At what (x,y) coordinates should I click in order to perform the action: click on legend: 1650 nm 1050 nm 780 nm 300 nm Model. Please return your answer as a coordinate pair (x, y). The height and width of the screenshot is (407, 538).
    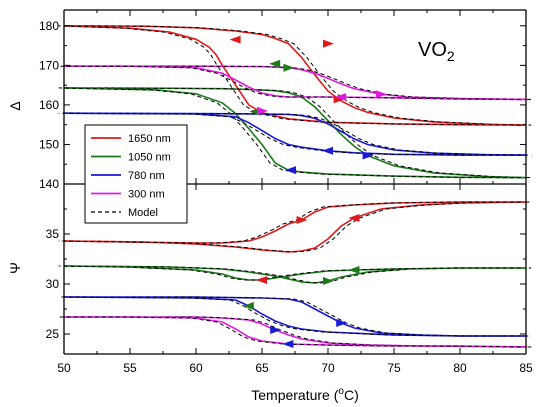
    Looking at the image, I should click on (136, 174).